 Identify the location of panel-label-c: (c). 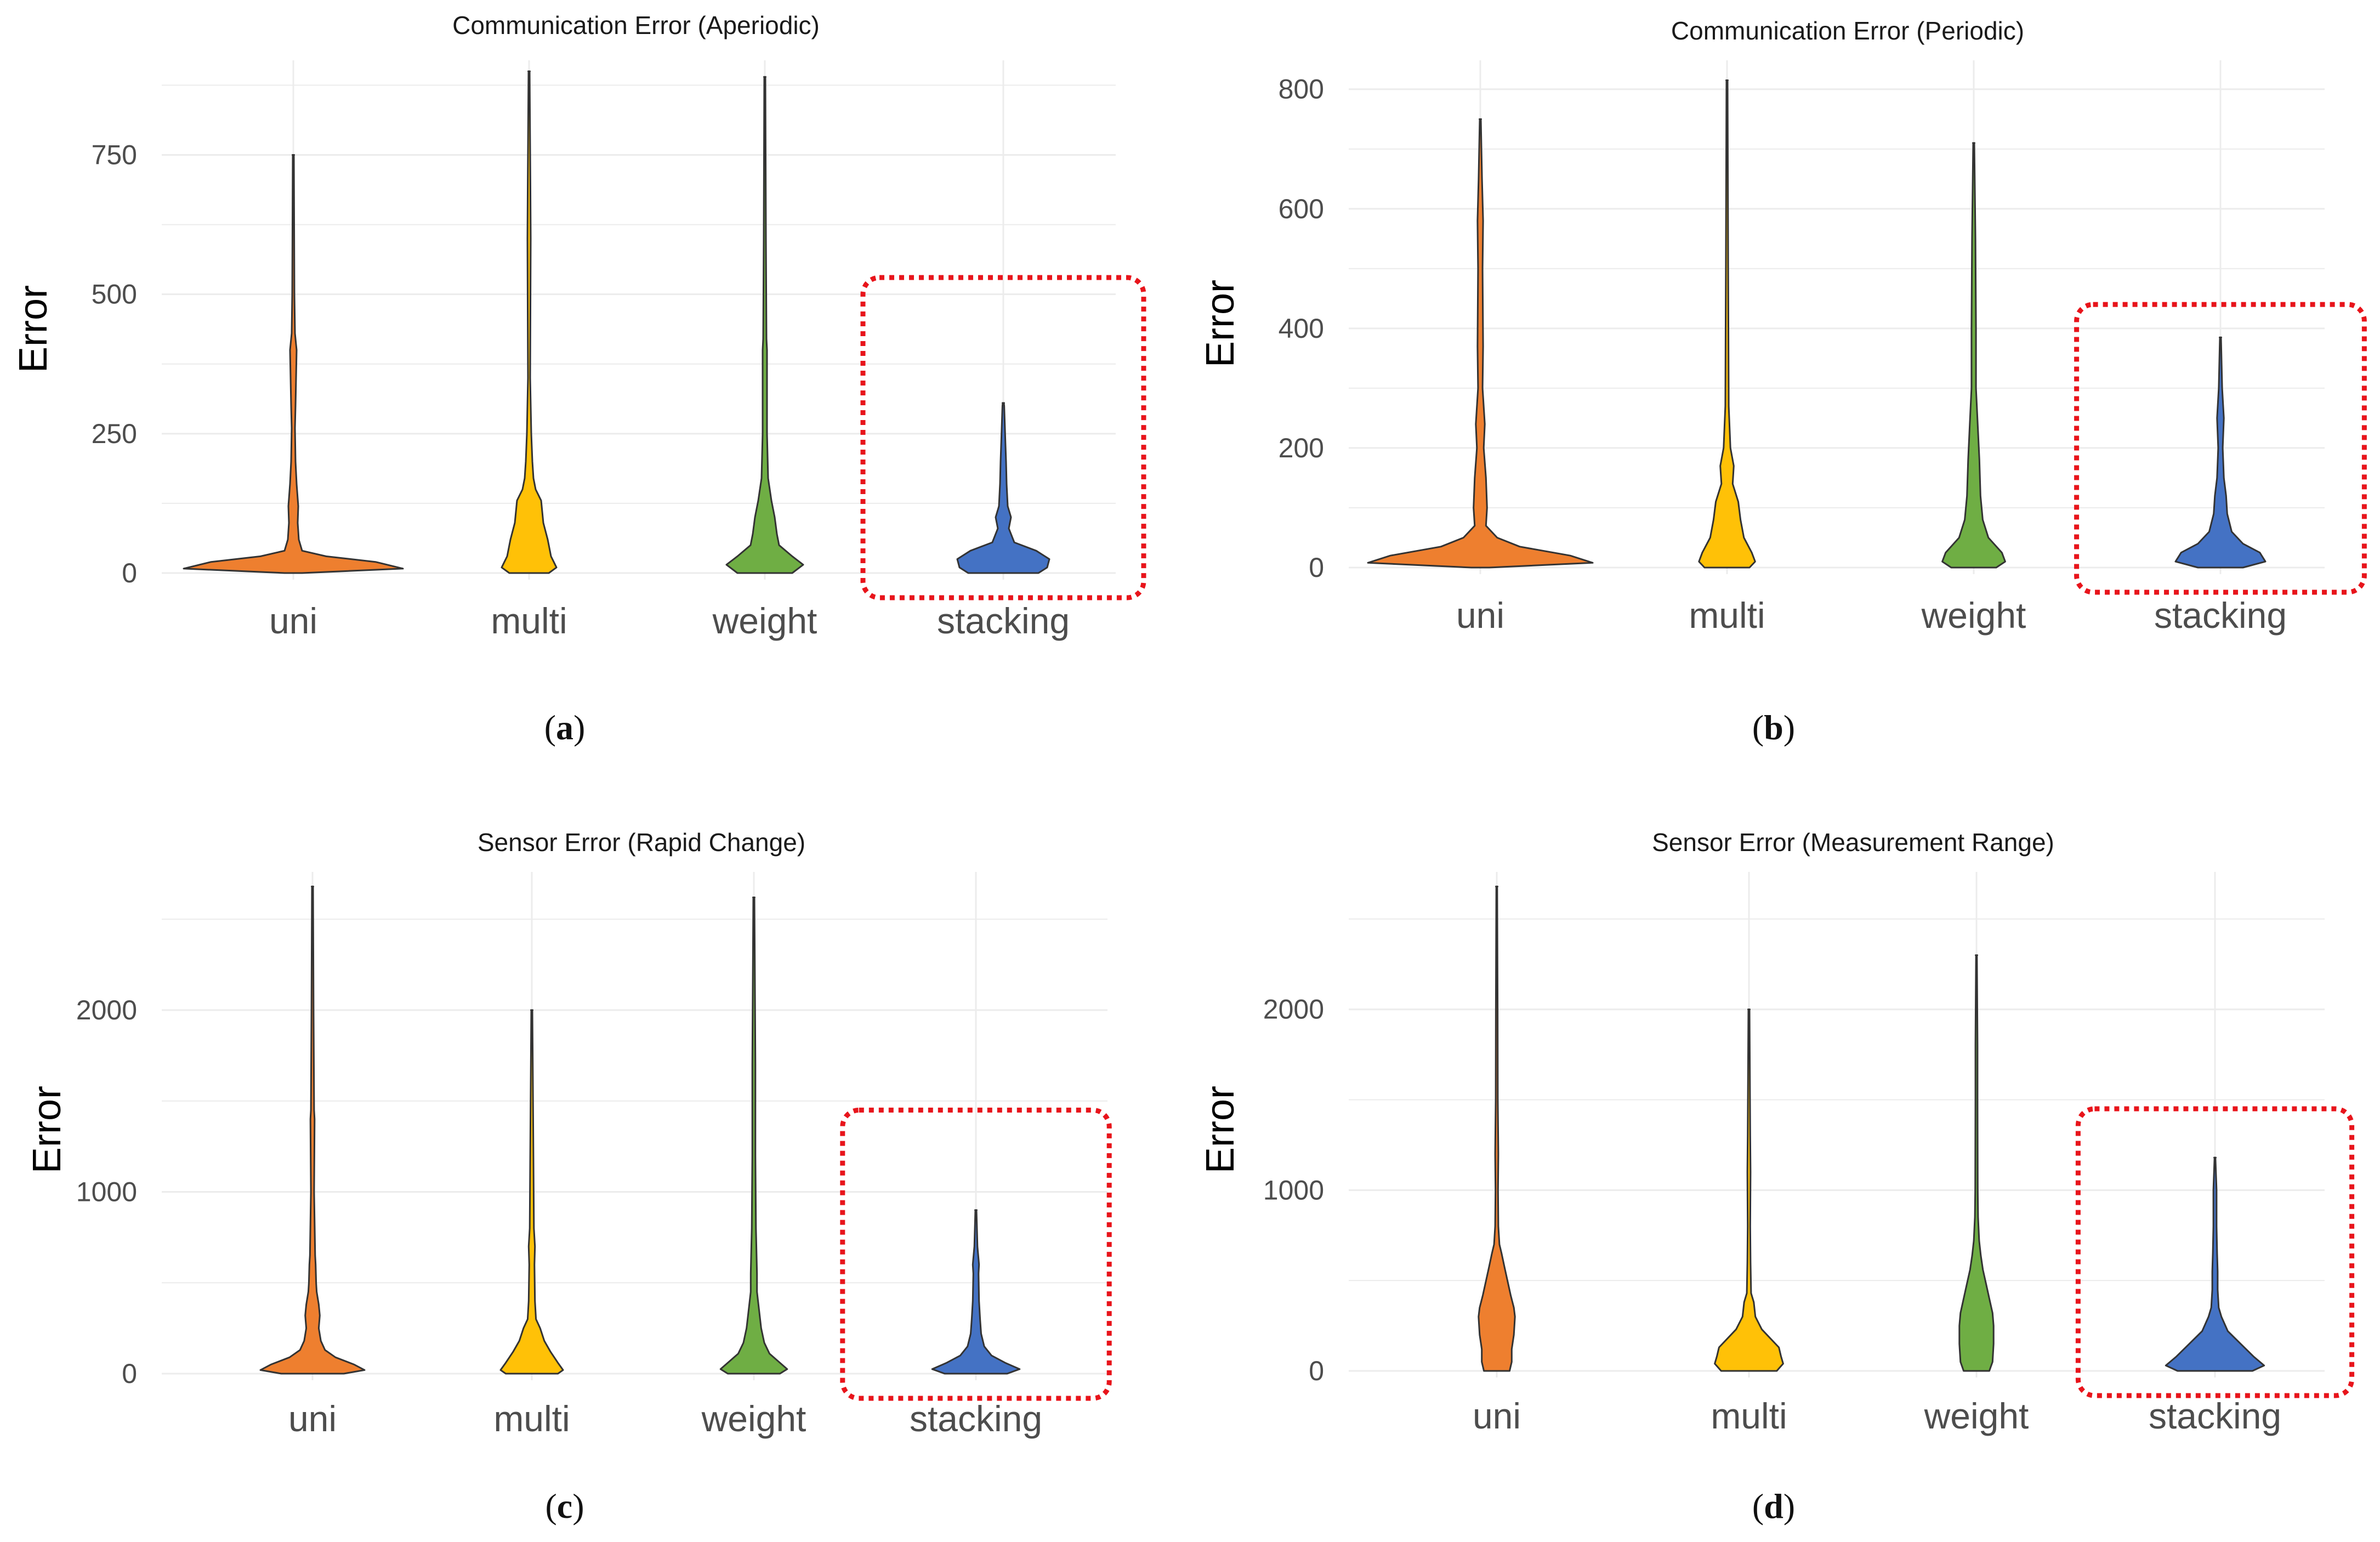
(564, 1506).